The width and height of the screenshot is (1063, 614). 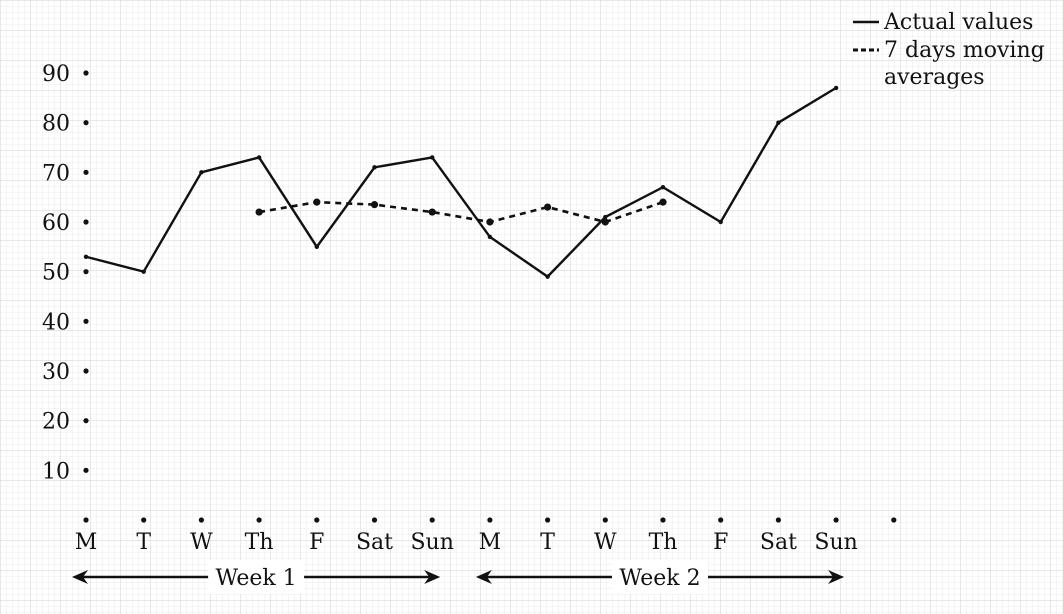 I want to click on y-tick-label: 20, so click(x=56, y=422).